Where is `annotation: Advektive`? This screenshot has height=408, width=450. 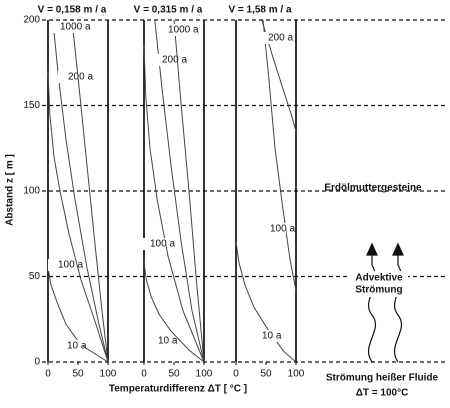
annotation: Advektive is located at coordinates (379, 278).